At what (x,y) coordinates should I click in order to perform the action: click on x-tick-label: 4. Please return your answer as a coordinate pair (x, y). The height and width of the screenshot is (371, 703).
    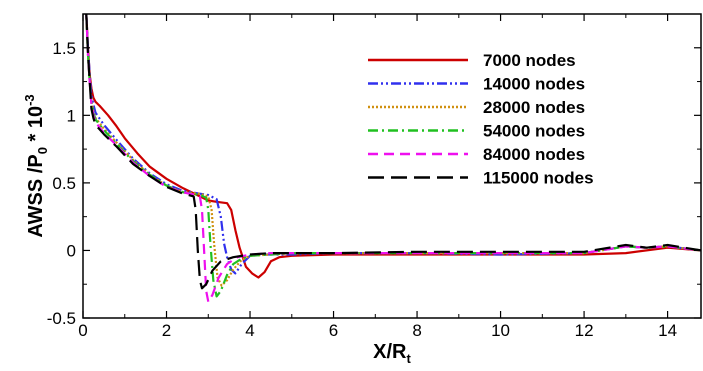
    Looking at the image, I should click on (249, 330).